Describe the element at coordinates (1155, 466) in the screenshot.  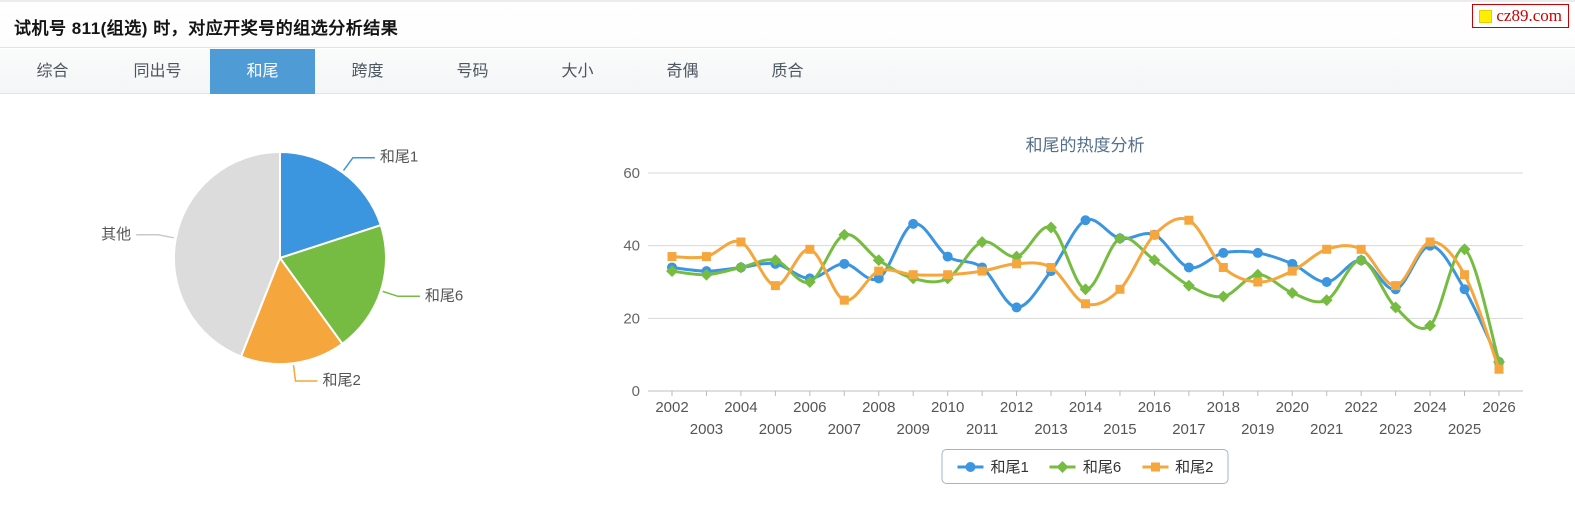
I see `legend-marker-square-icon` at that location.